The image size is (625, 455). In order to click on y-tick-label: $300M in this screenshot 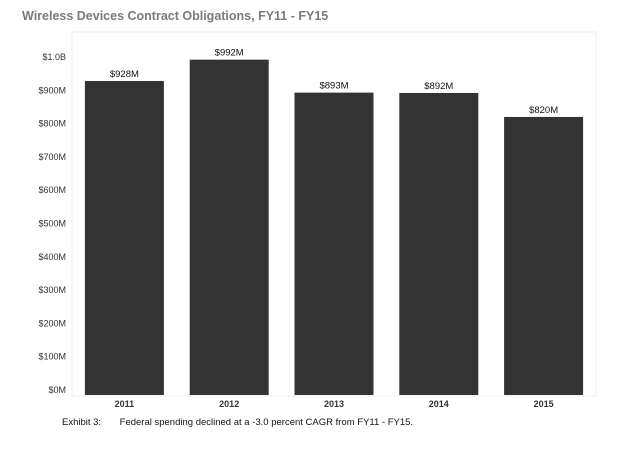, I will do `click(52, 290)`.